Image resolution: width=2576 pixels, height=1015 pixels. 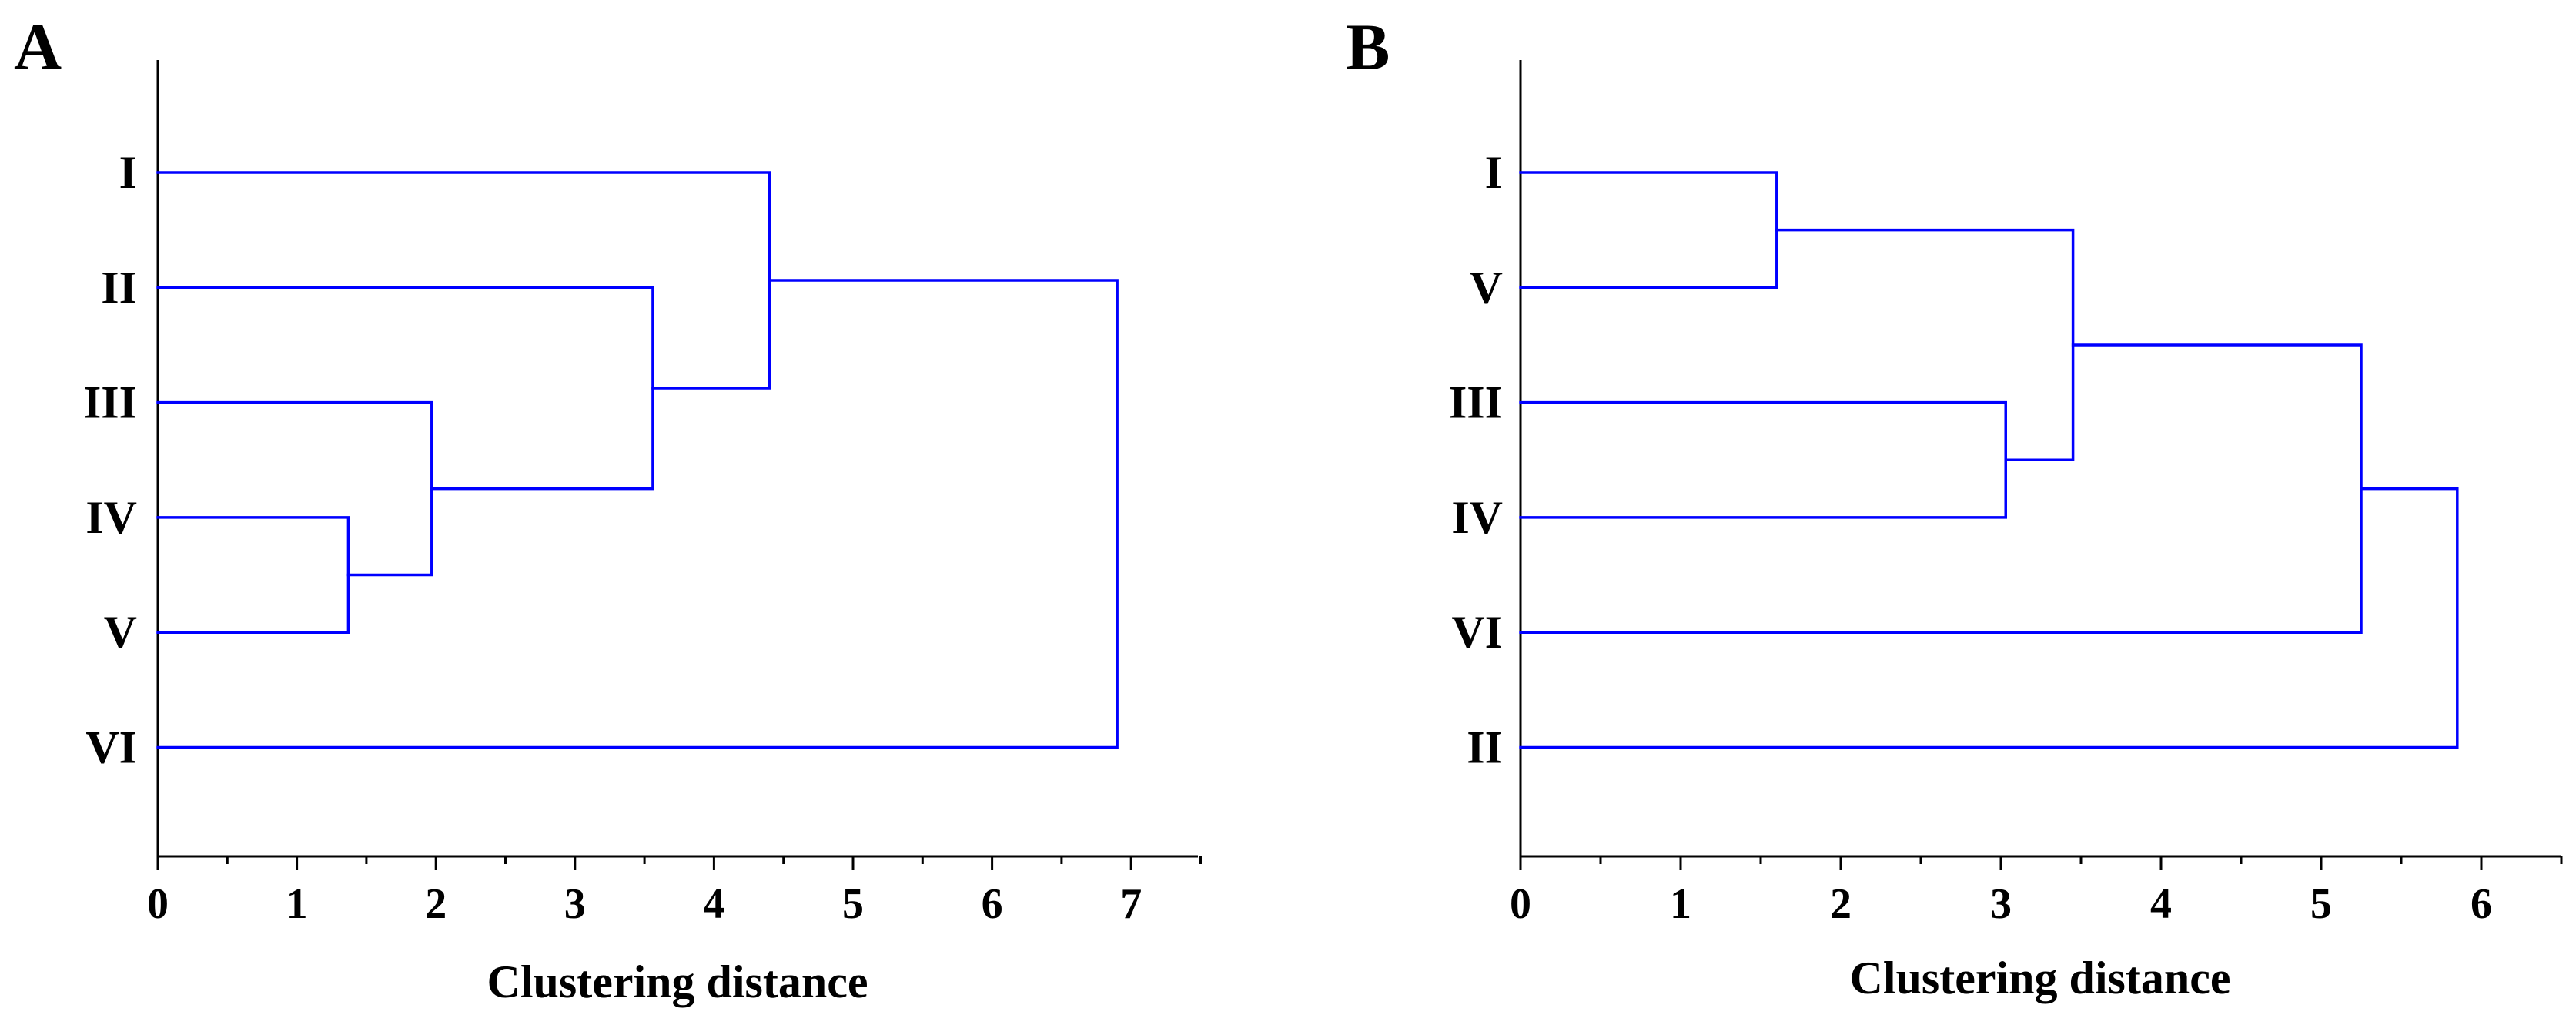 I want to click on x-tick-labels-a: 0 1 2 3 4 5 6 7, so click(x=645, y=904).